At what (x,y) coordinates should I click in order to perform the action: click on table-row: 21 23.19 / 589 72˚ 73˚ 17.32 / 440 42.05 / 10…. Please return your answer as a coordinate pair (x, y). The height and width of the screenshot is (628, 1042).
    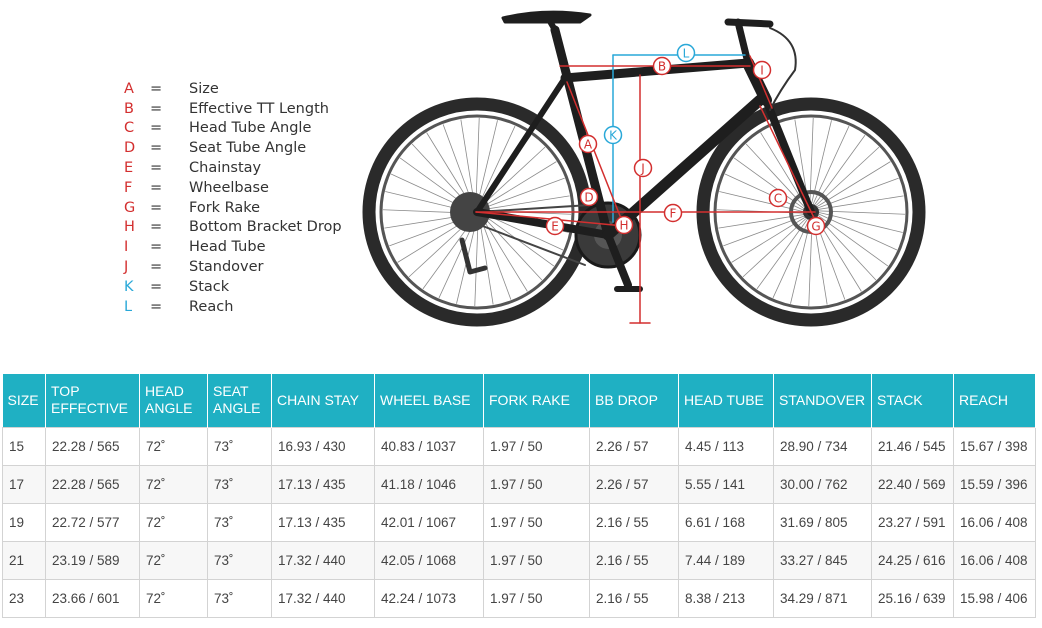
    Looking at the image, I should click on (519, 560).